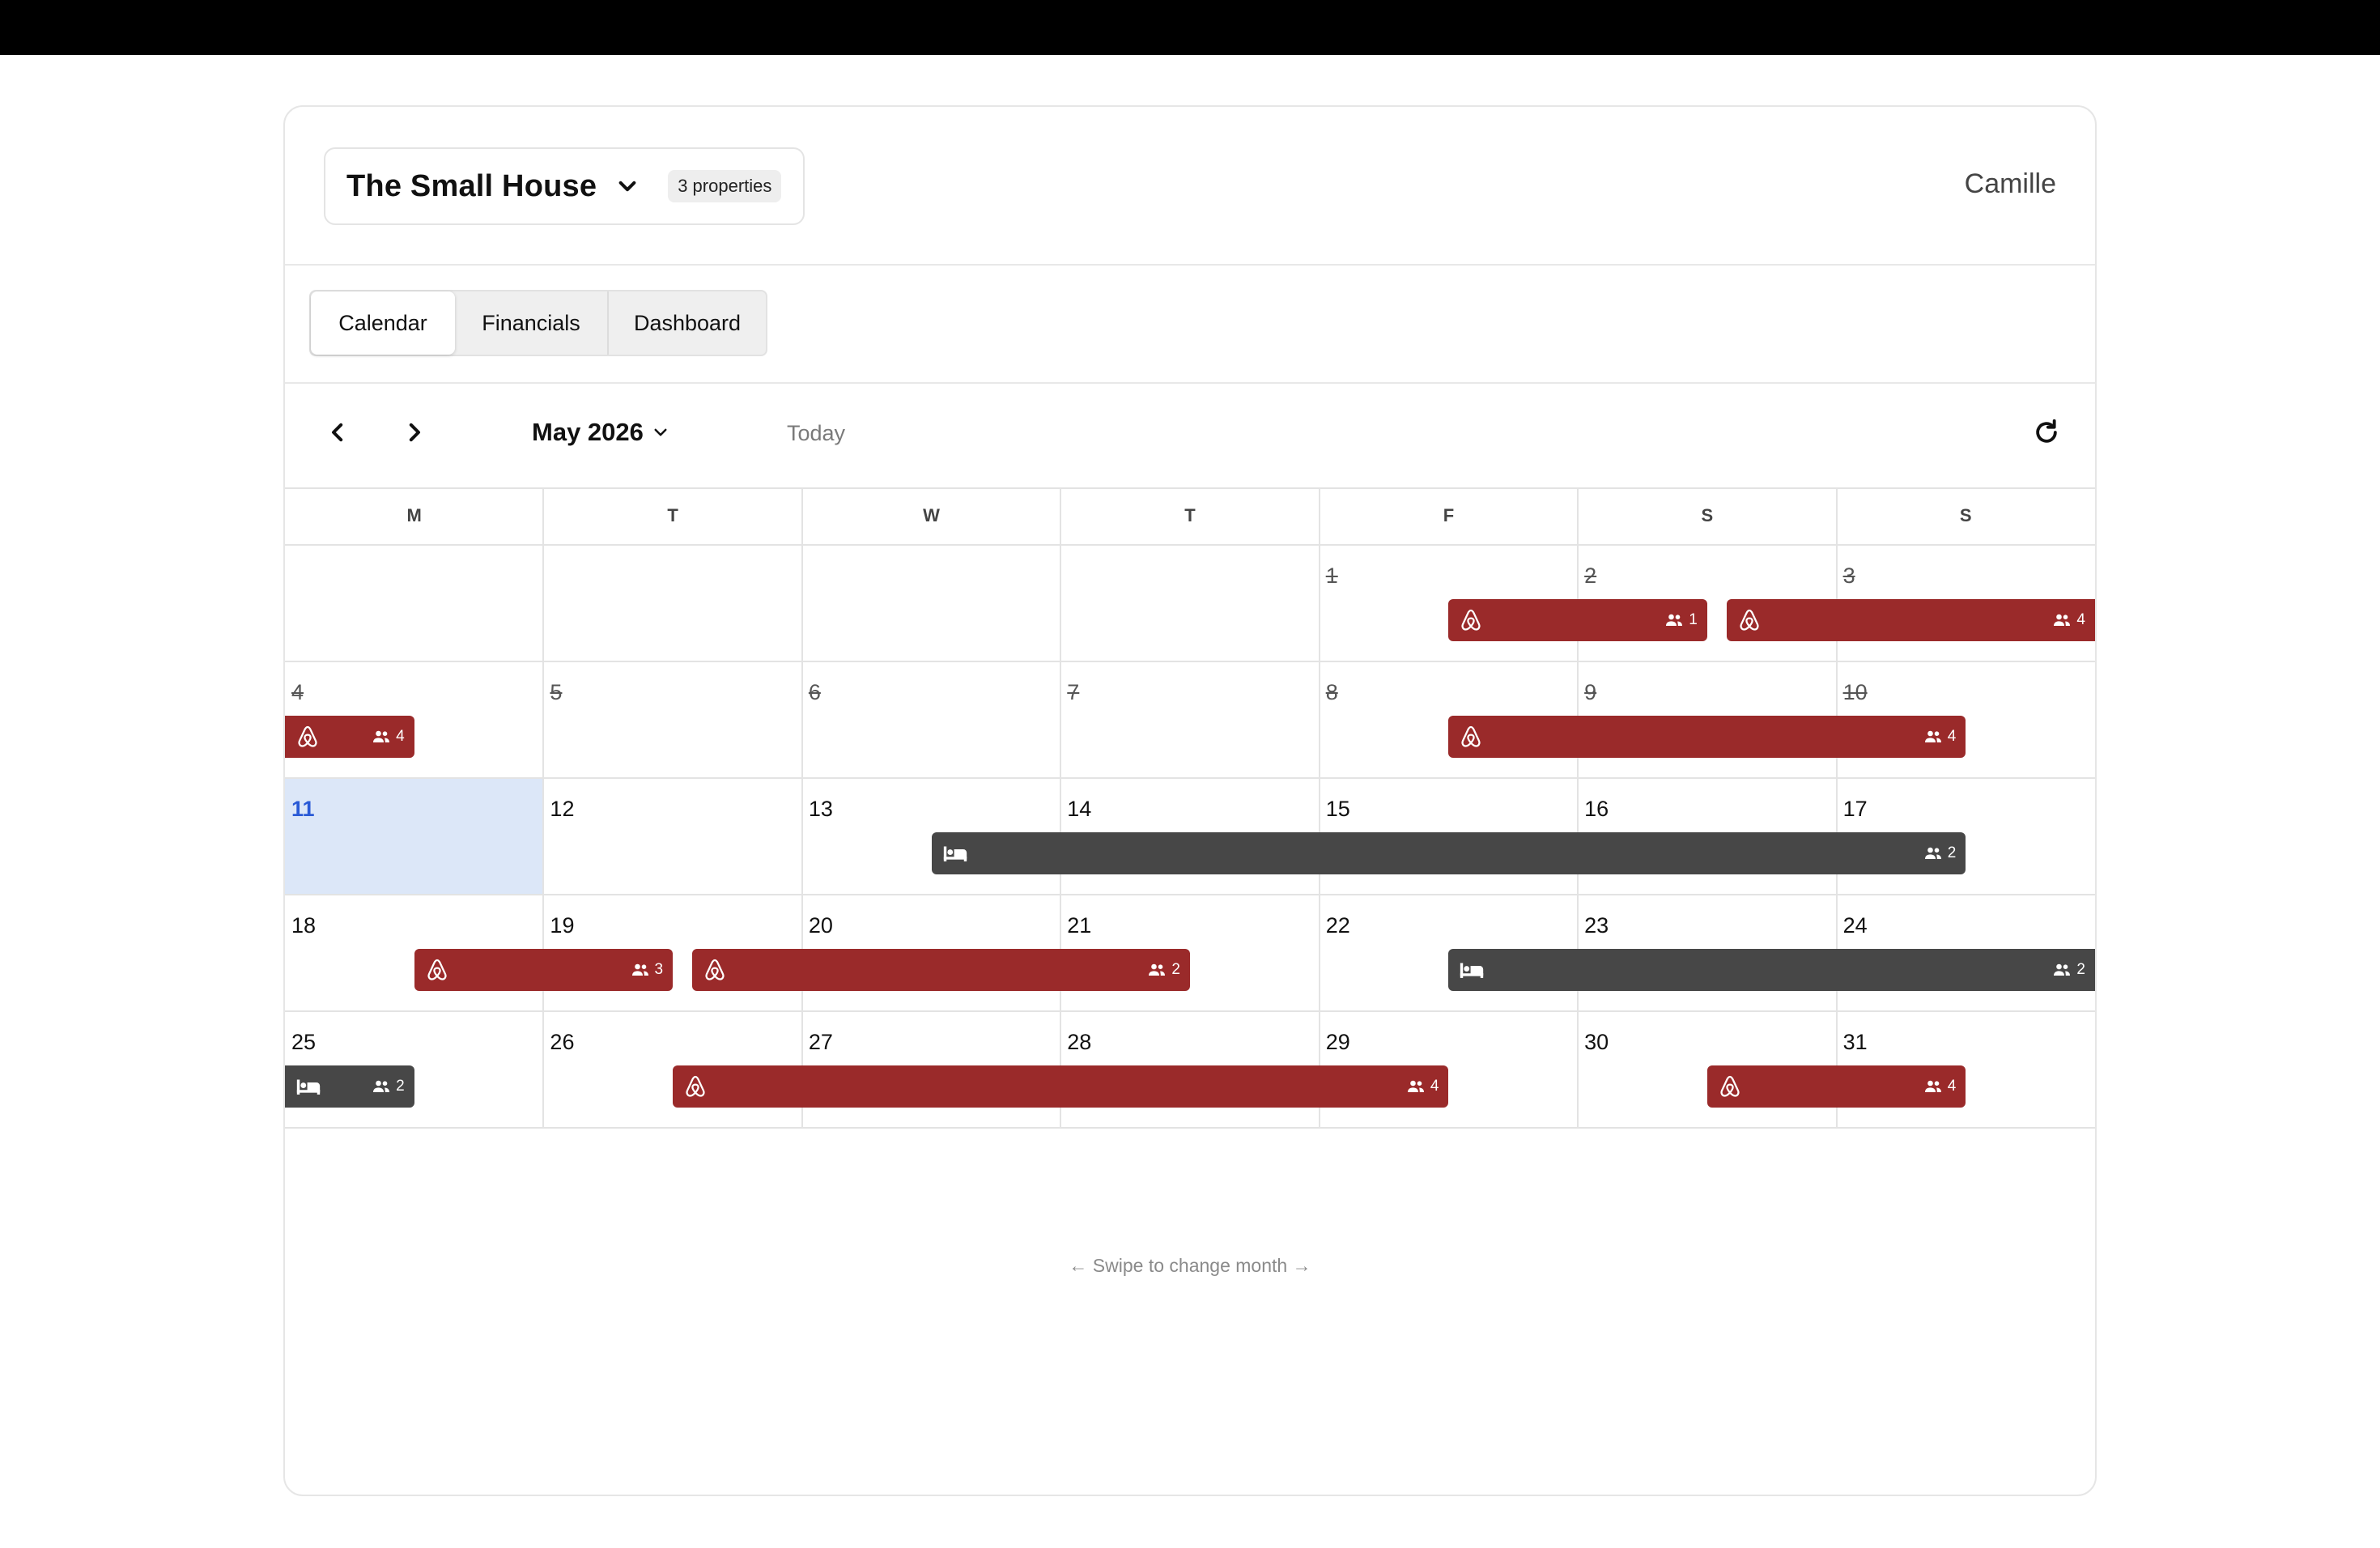  Describe the element at coordinates (562, 925) in the screenshot. I see `day-number: 19` at that location.